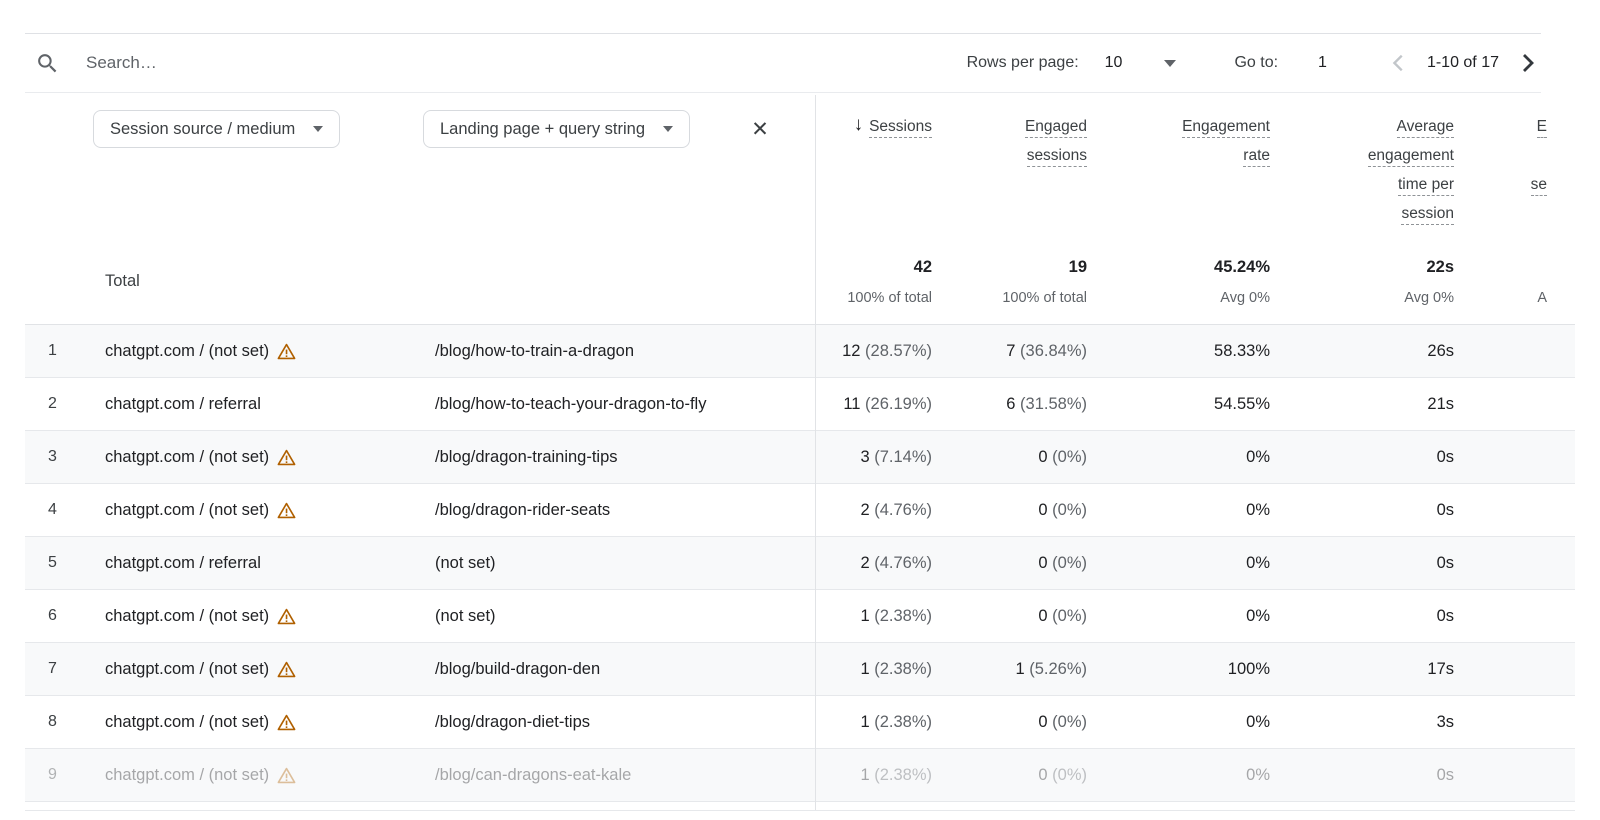 The width and height of the screenshot is (1600, 820). What do you see at coordinates (1322, 62) in the screenshot?
I see `go-to-input: 1` at bounding box center [1322, 62].